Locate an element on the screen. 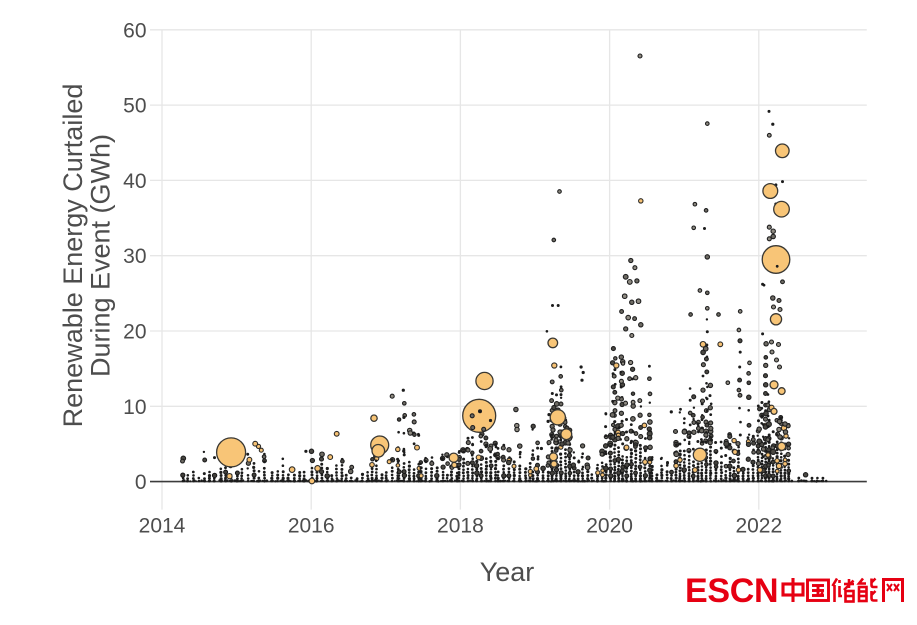 This screenshot has width=917, height=625. svg-text: 2022 is located at coordinates (758, 526).